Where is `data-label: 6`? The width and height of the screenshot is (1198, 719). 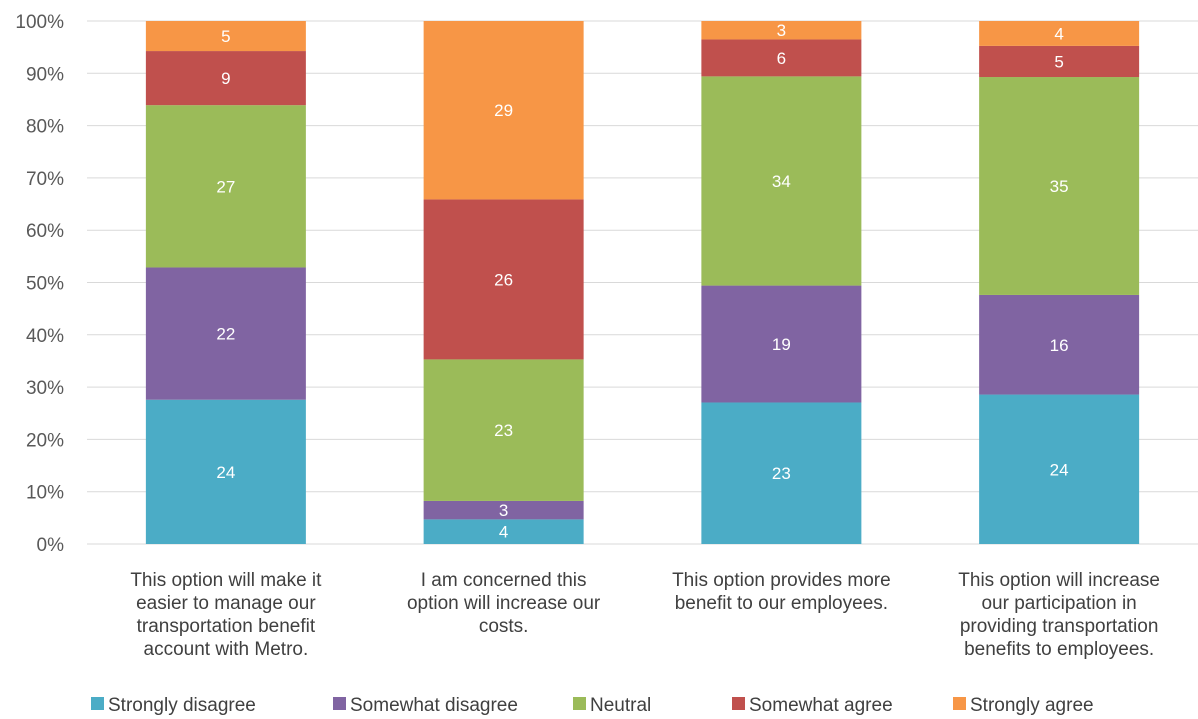
data-label: 6 is located at coordinates (781, 58).